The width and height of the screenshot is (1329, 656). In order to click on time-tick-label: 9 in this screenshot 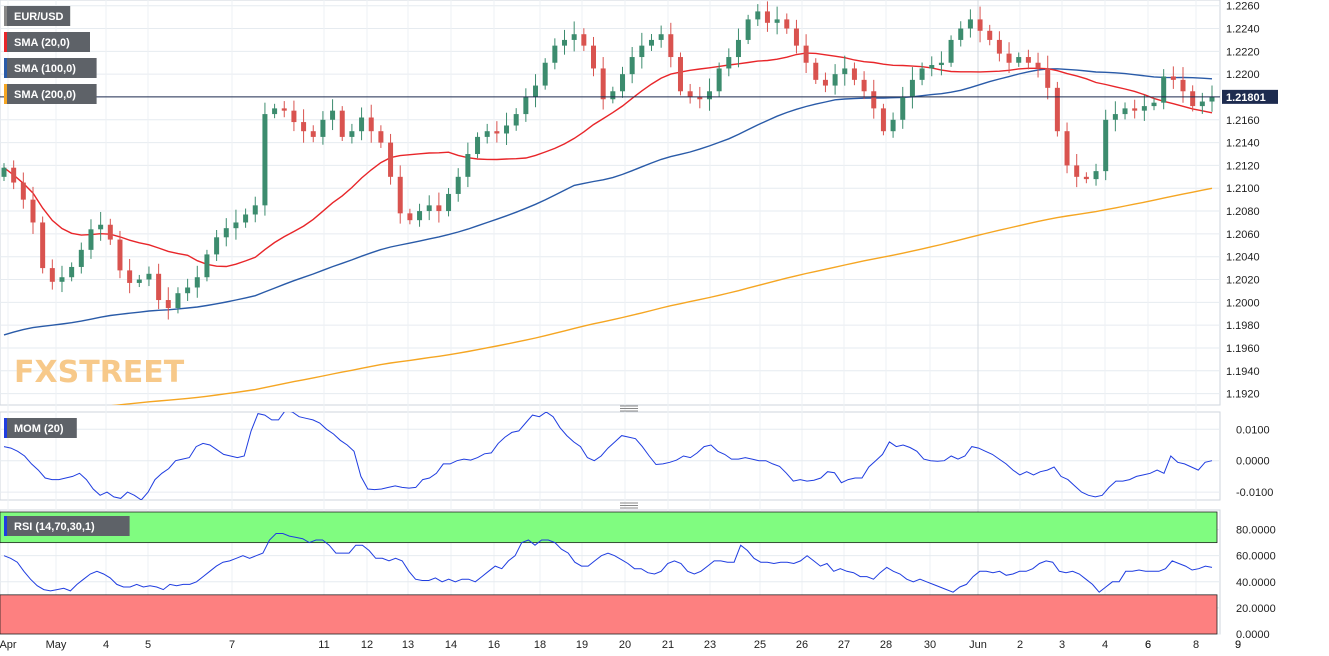, I will do `click(1238, 645)`.